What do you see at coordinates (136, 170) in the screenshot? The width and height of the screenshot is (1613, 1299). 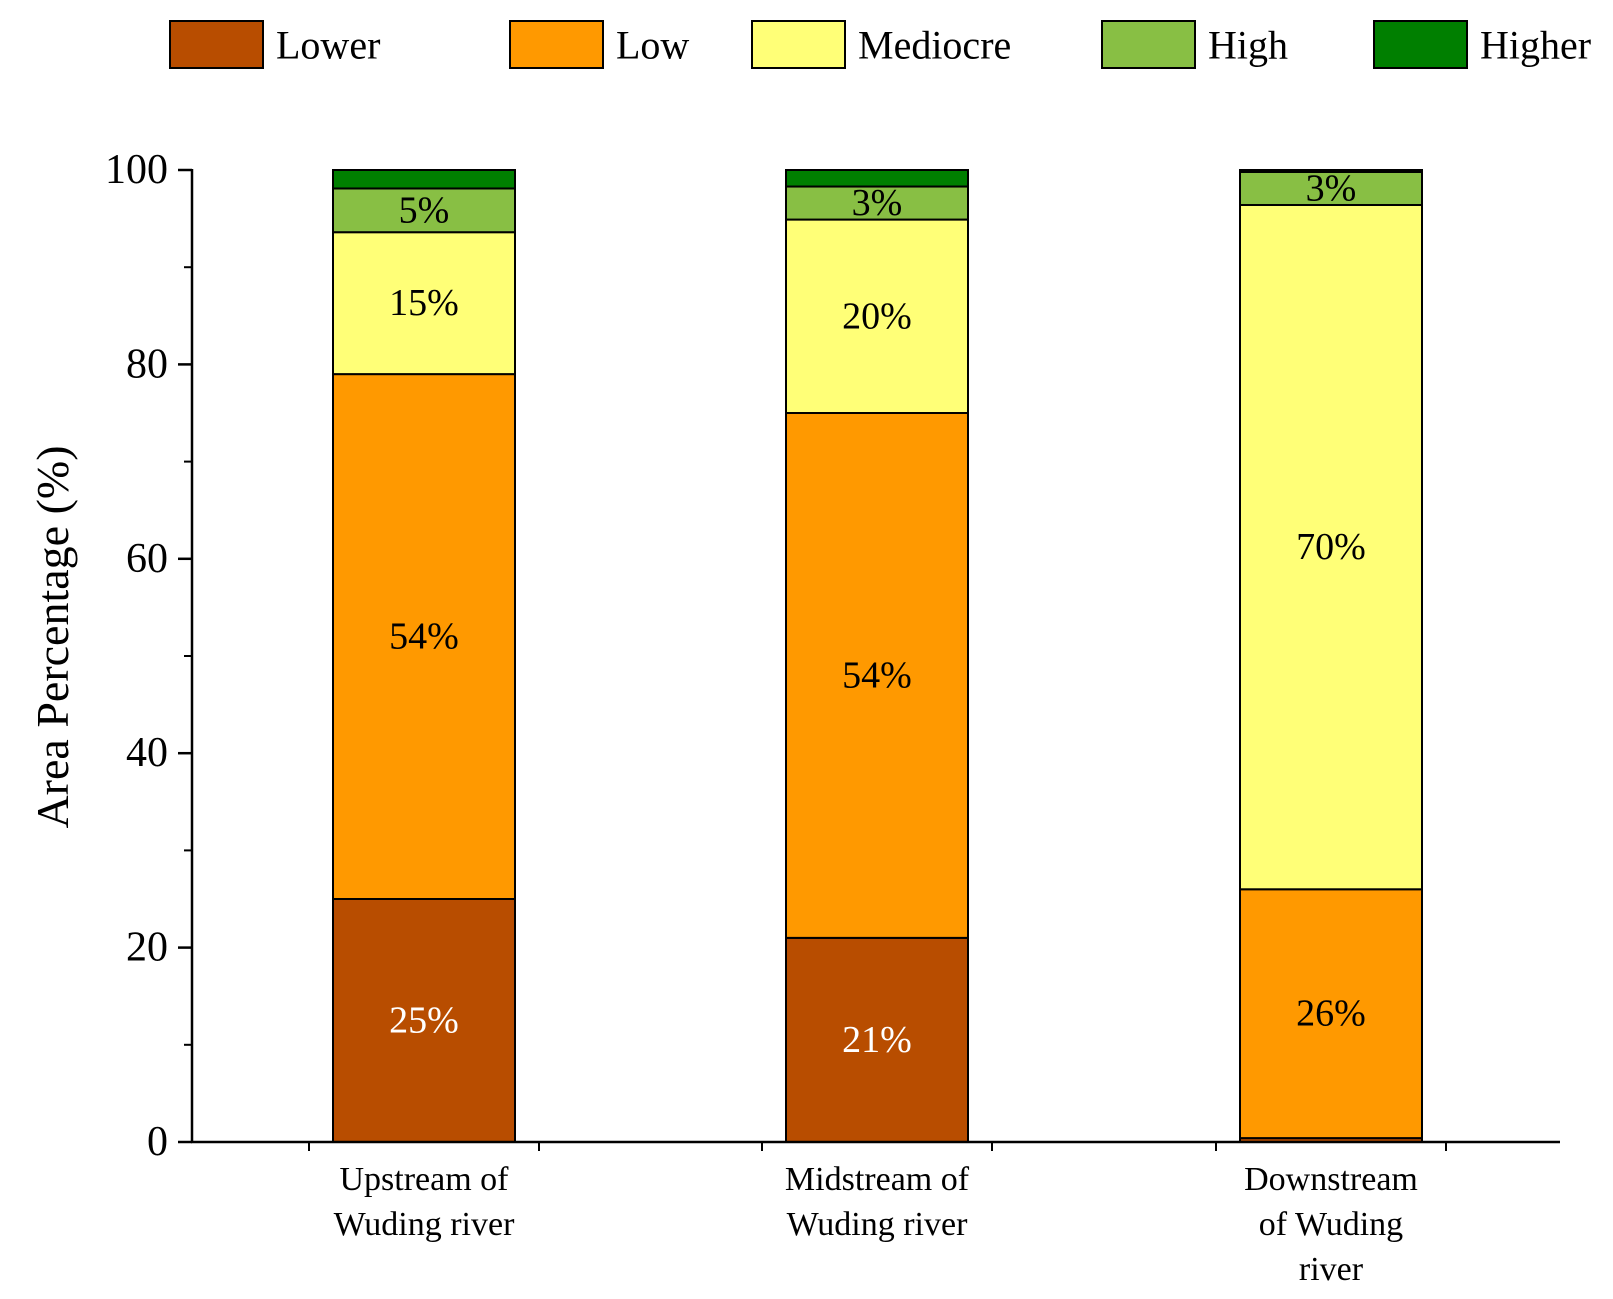 I see `y-tick-label-100: 100` at bounding box center [136, 170].